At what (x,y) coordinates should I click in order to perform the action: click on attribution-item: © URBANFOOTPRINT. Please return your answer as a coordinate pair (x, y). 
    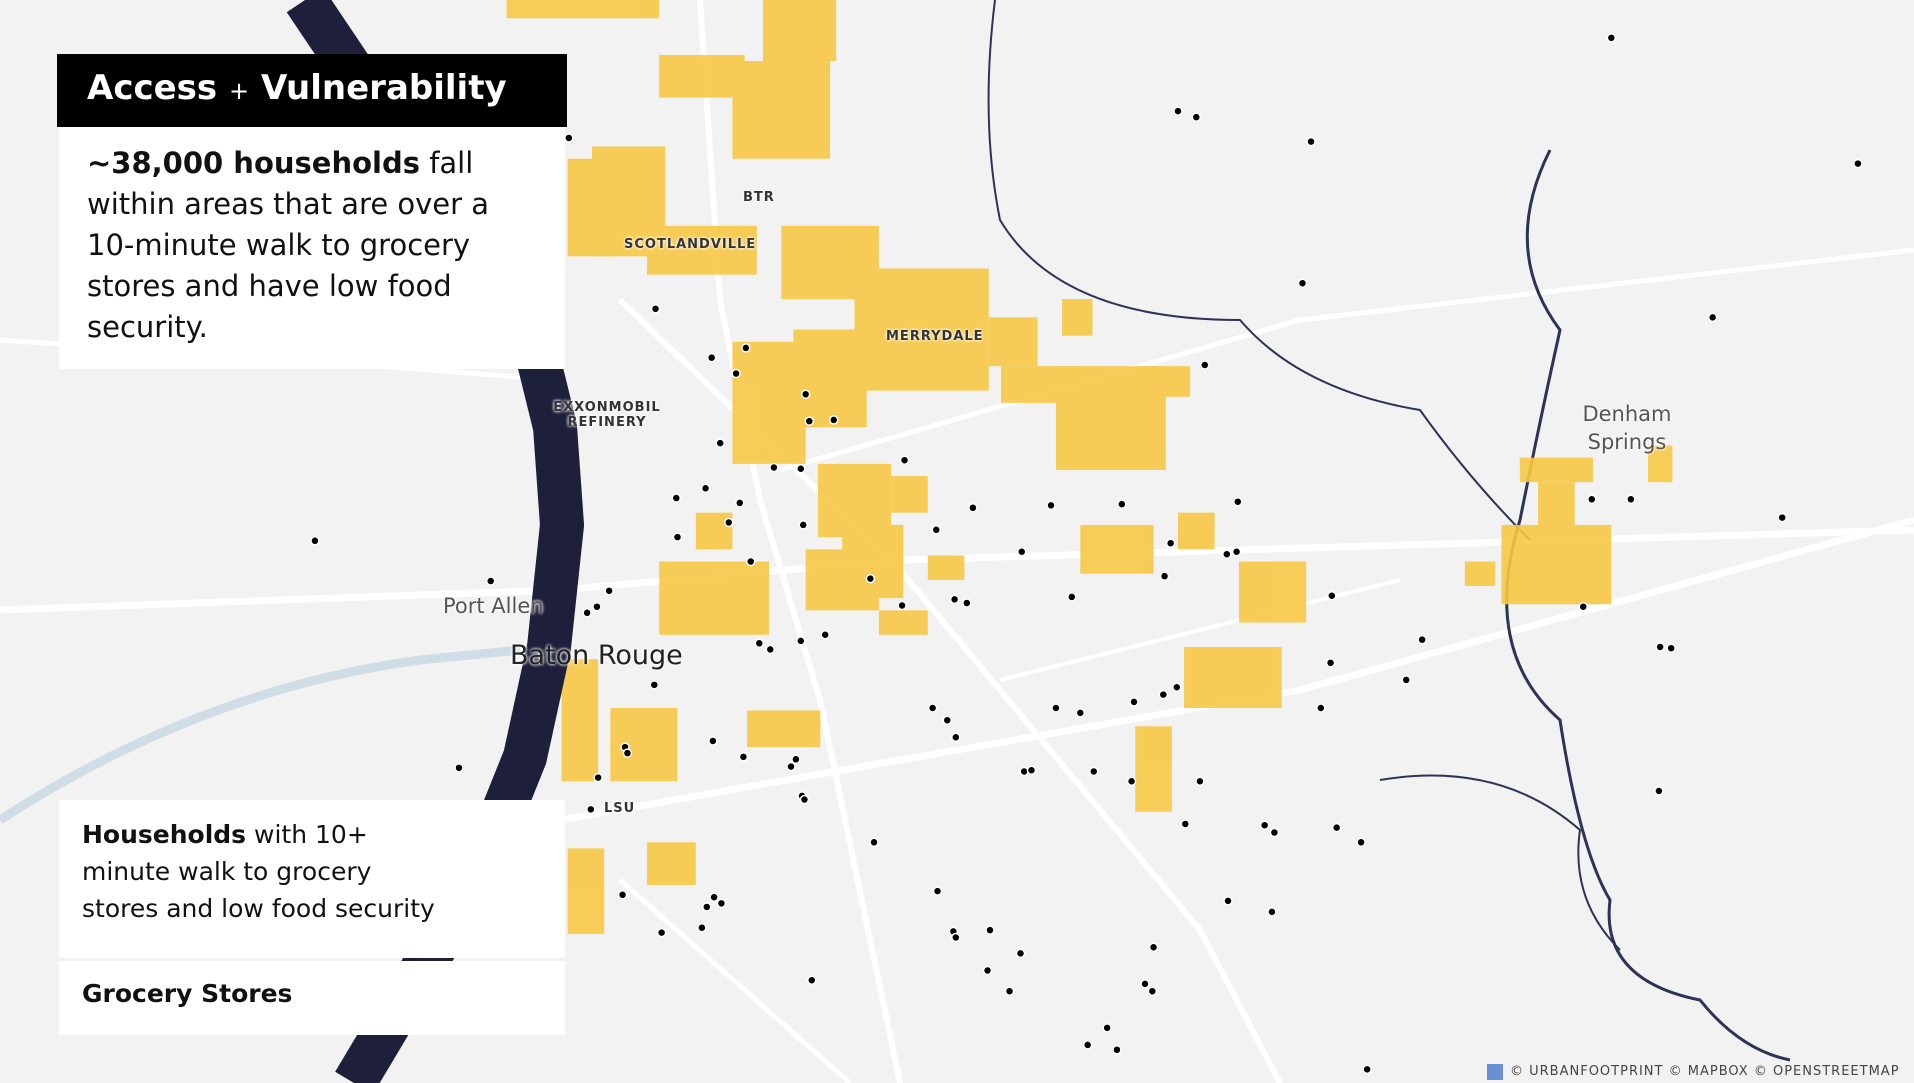
    Looking at the image, I should click on (1587, 1071).